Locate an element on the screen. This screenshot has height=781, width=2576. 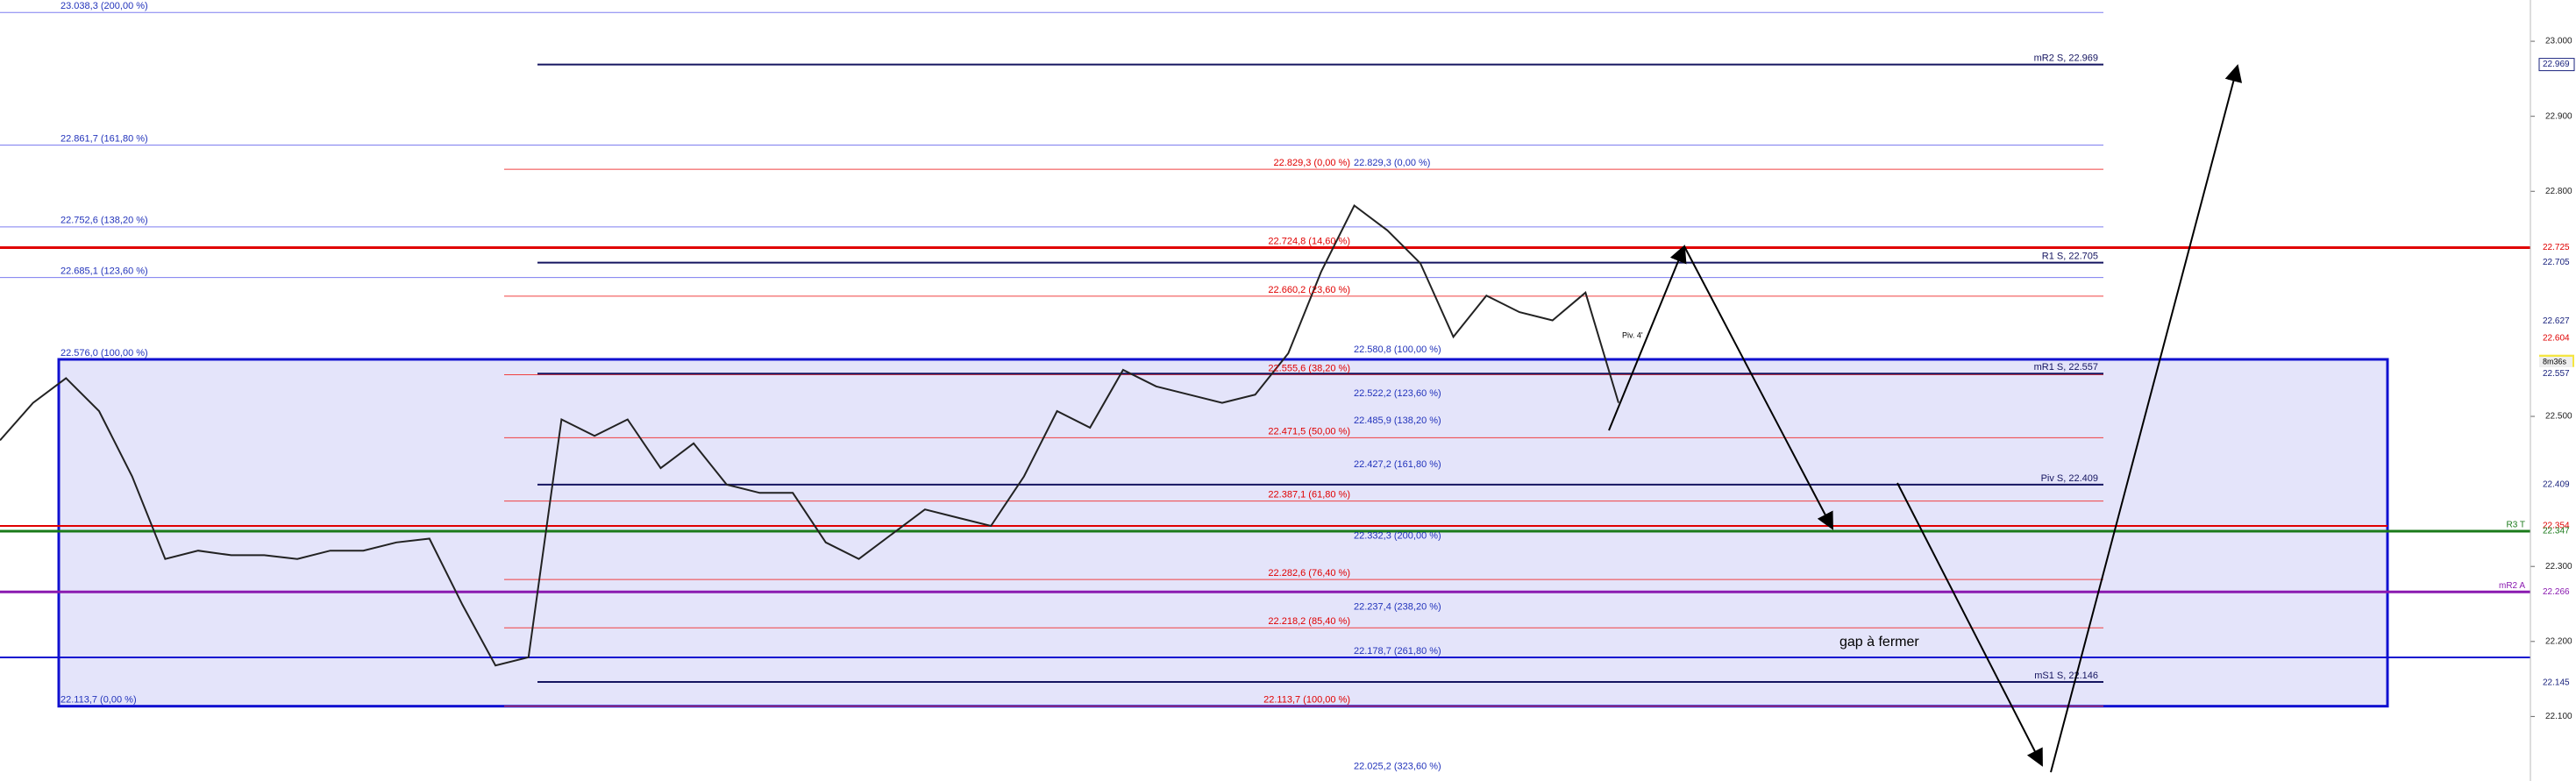
y-tick-label: 23.000 is located at coordinates (2558, 42).